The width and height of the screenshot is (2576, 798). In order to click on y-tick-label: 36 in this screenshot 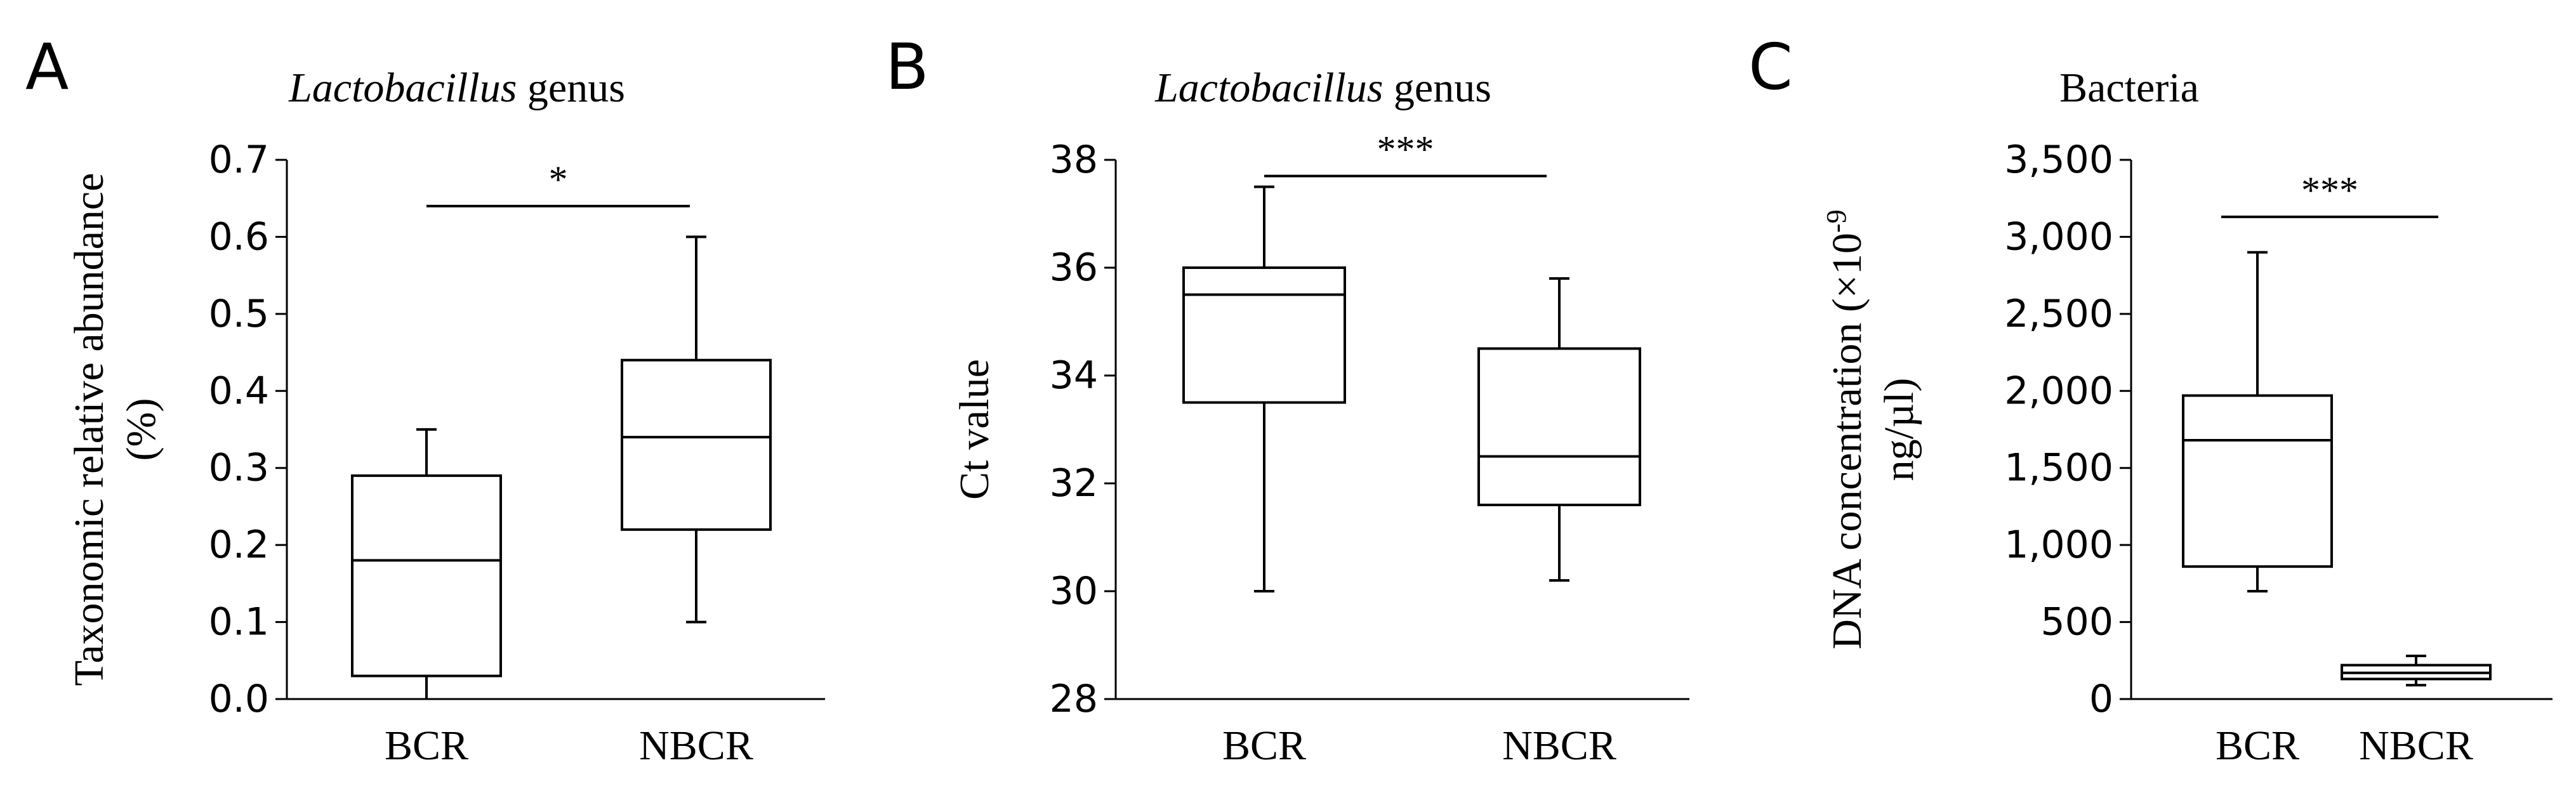, I will do `click(1074, 267)`.